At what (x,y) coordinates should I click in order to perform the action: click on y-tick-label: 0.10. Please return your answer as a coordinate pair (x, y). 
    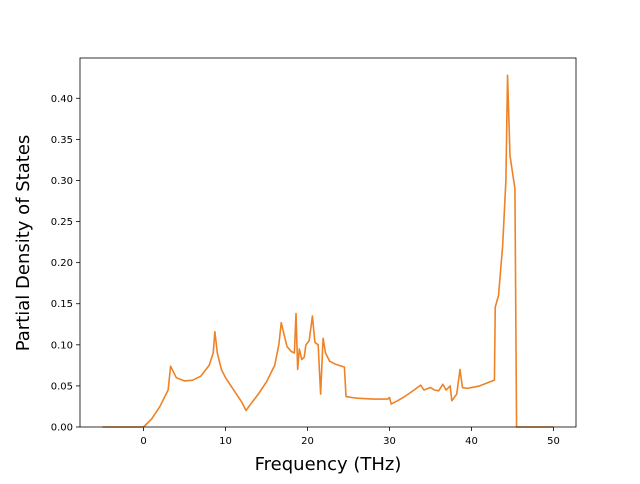
    Looking at the image, I should click on (62, 345).